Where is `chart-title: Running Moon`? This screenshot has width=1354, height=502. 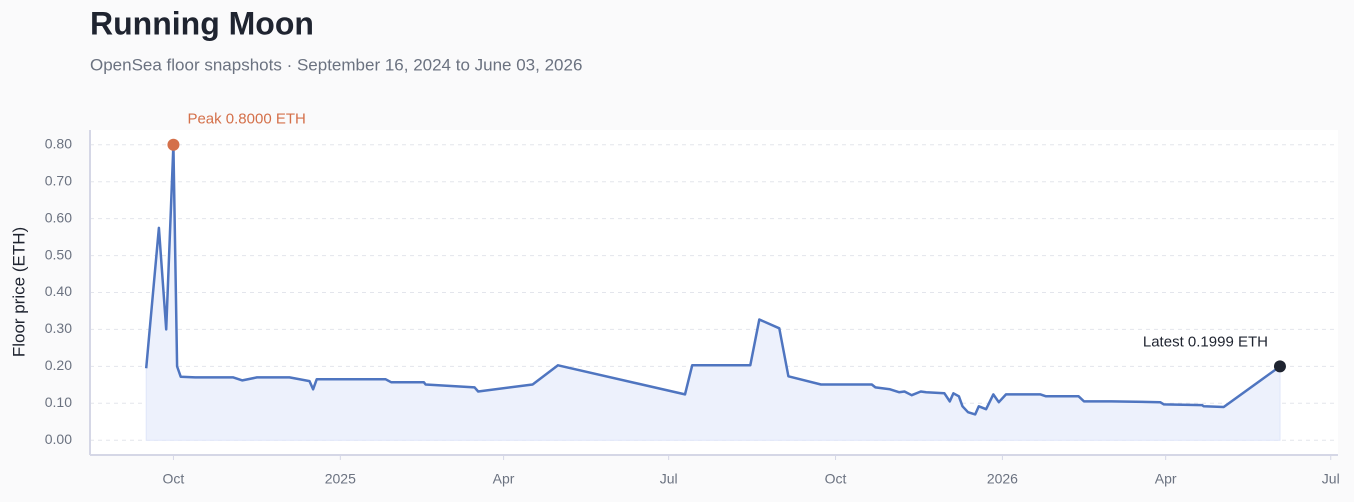
chart-title: Running Moon is located at coordinates (202, 23).